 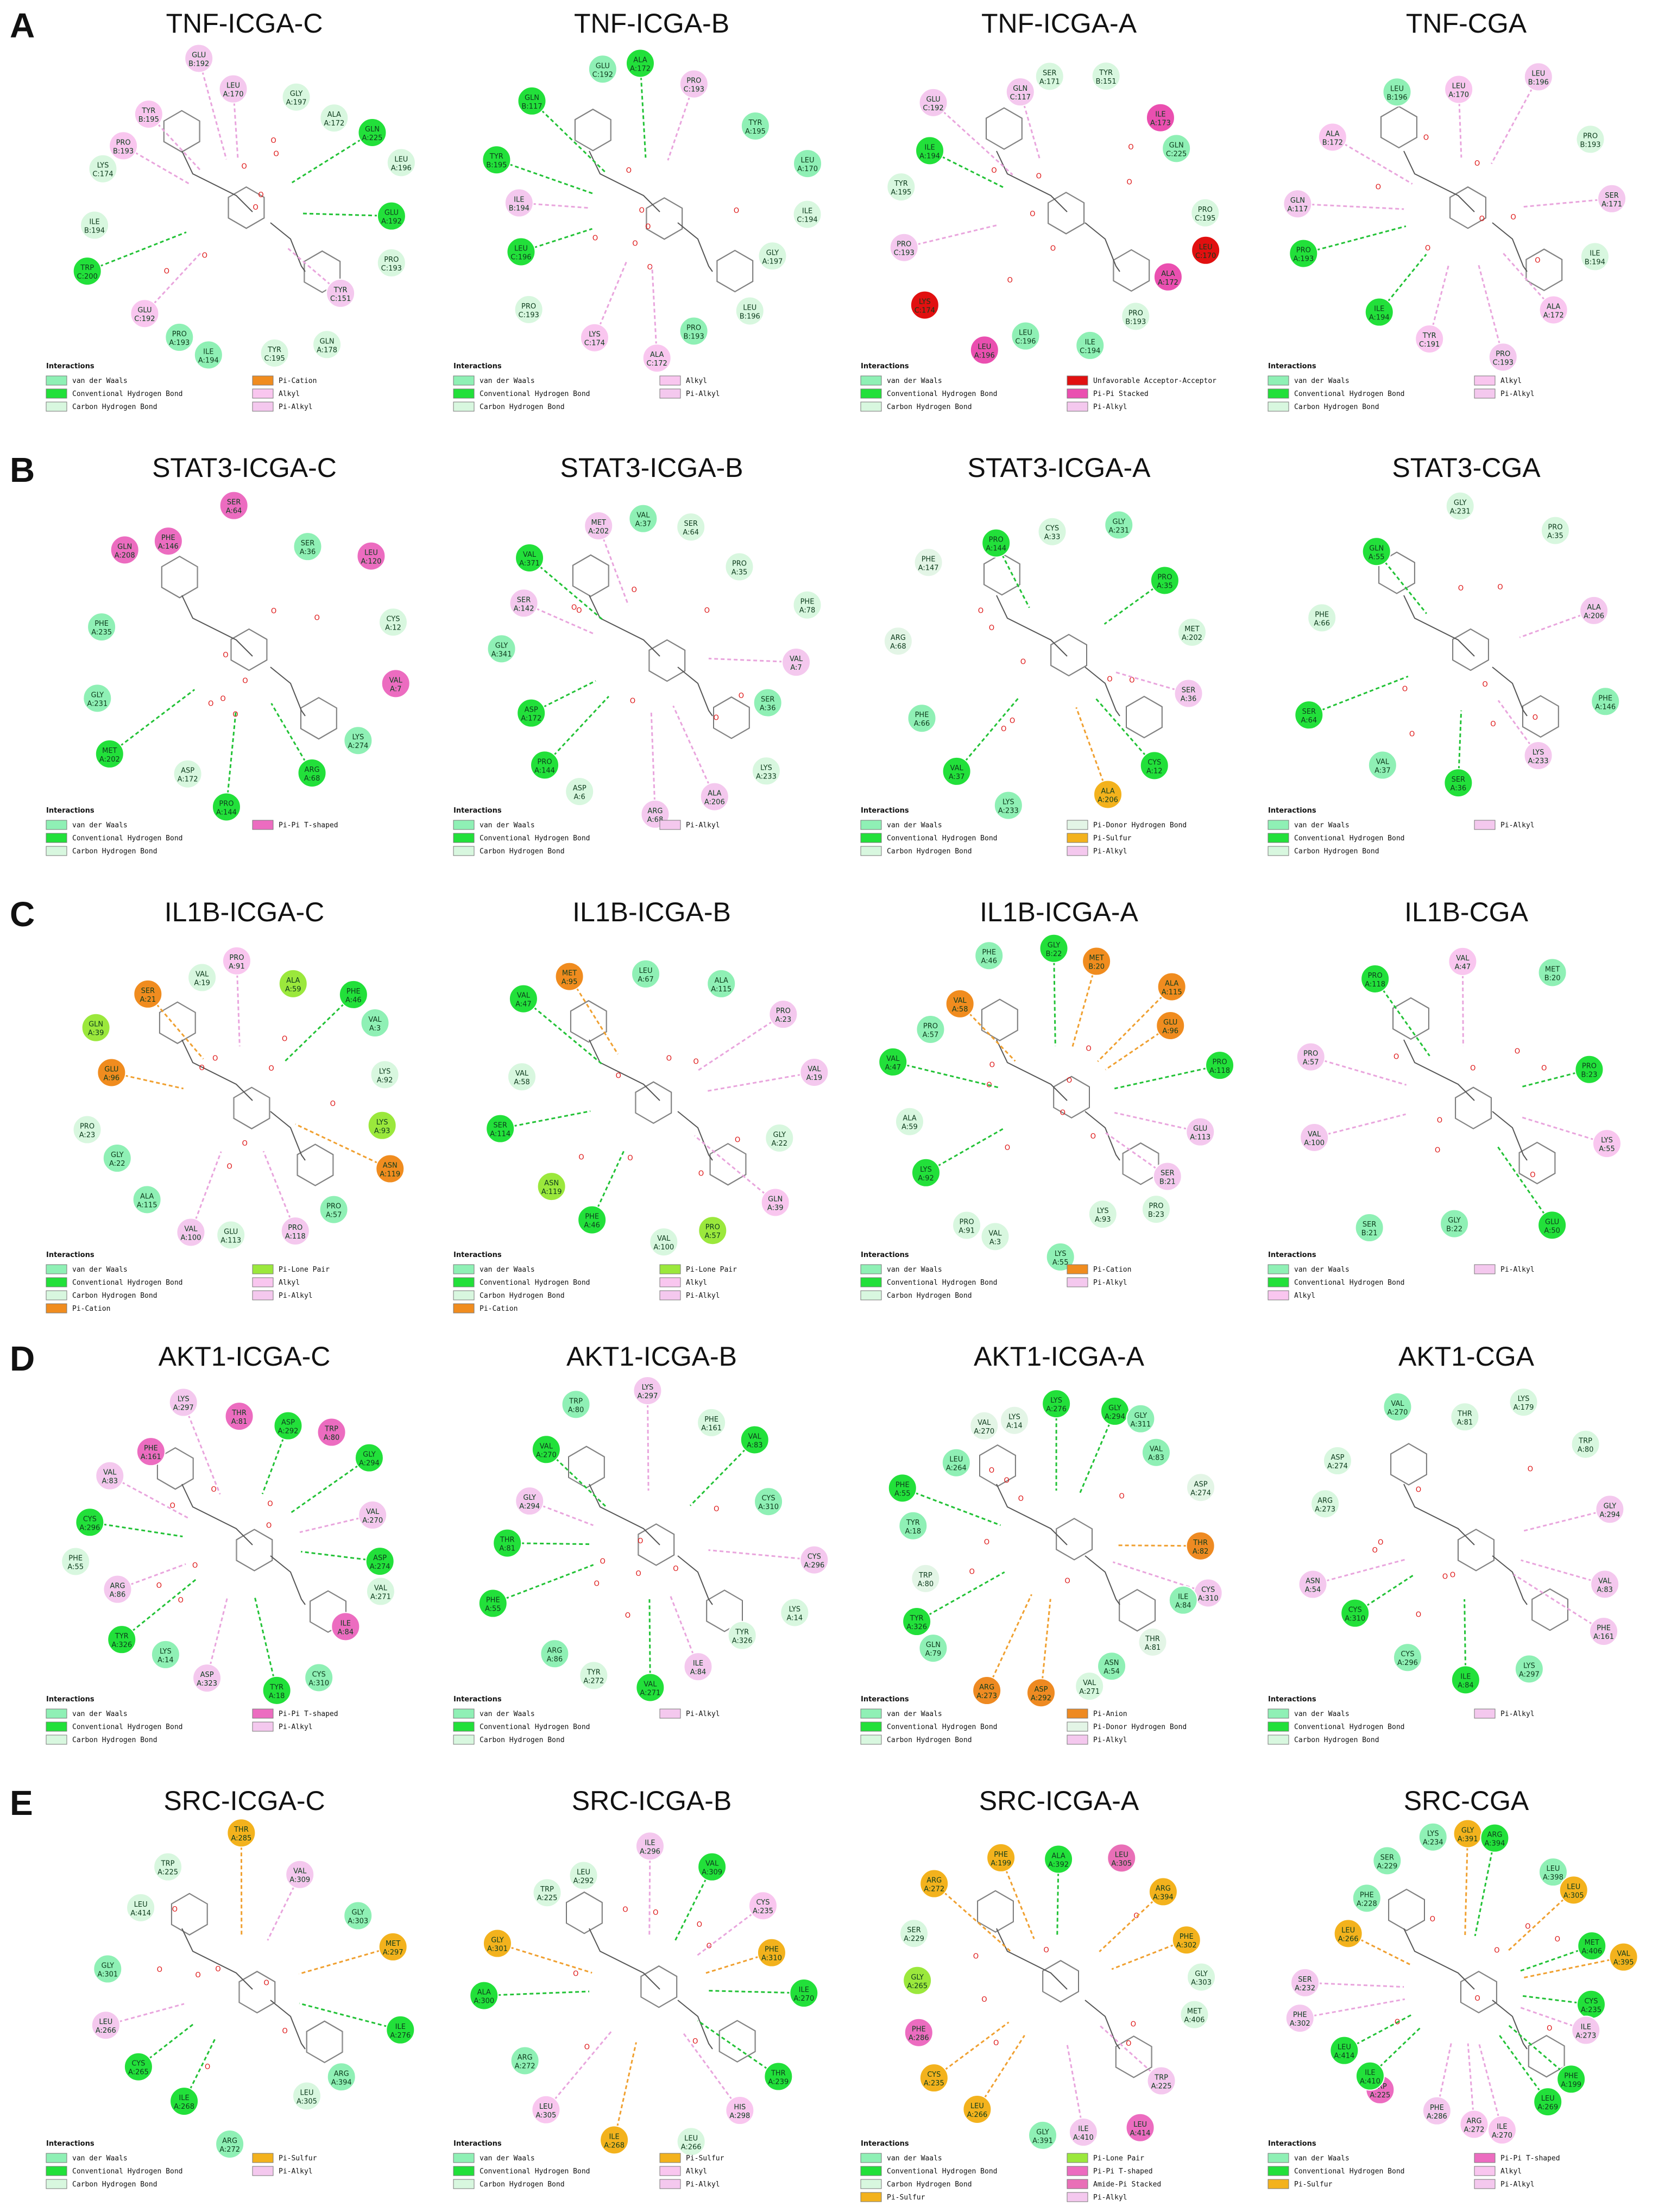 I want to click on residue-position: B:193, so click(x=694, y=336).